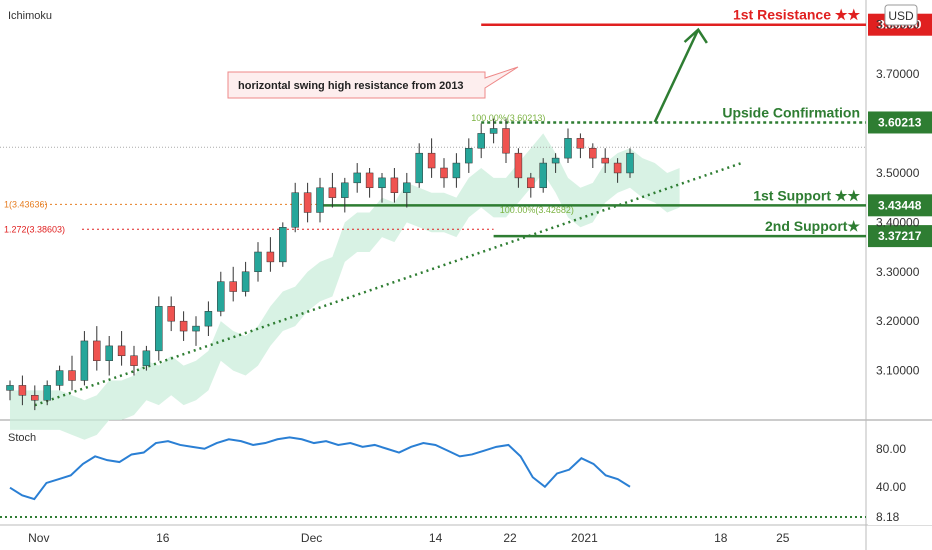  I want to click on x-tick-label: 18, so click(721, 538).